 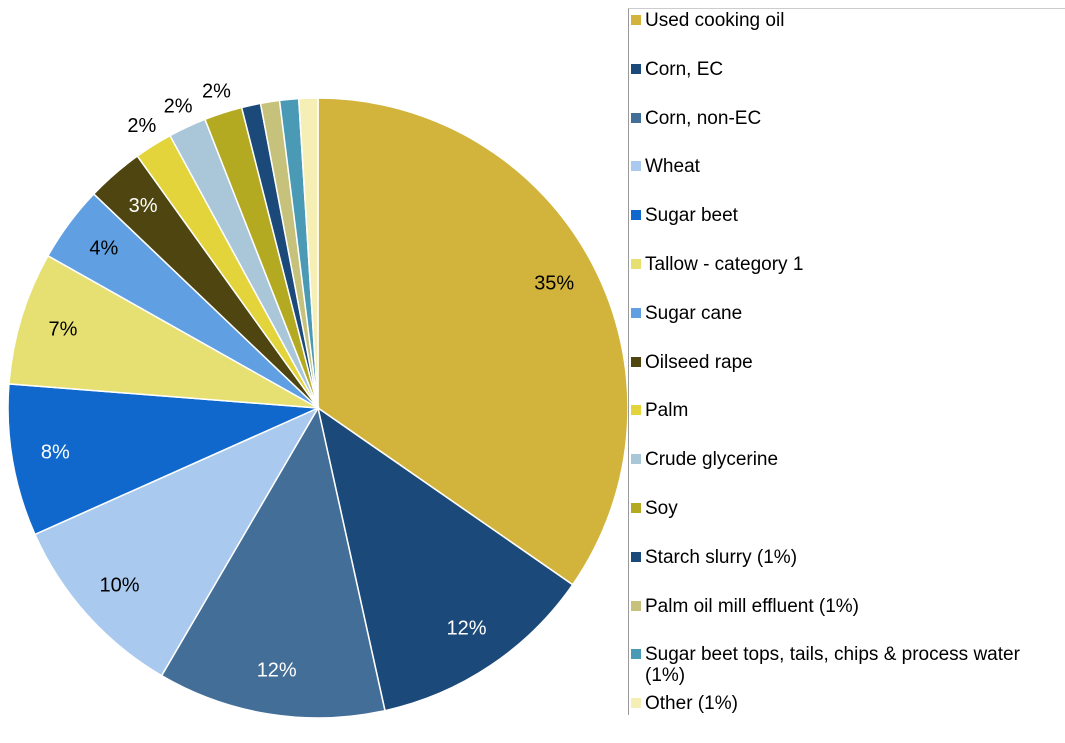 I want to click on legend-item: Corn, non-EC, so click(x=846, y=118).